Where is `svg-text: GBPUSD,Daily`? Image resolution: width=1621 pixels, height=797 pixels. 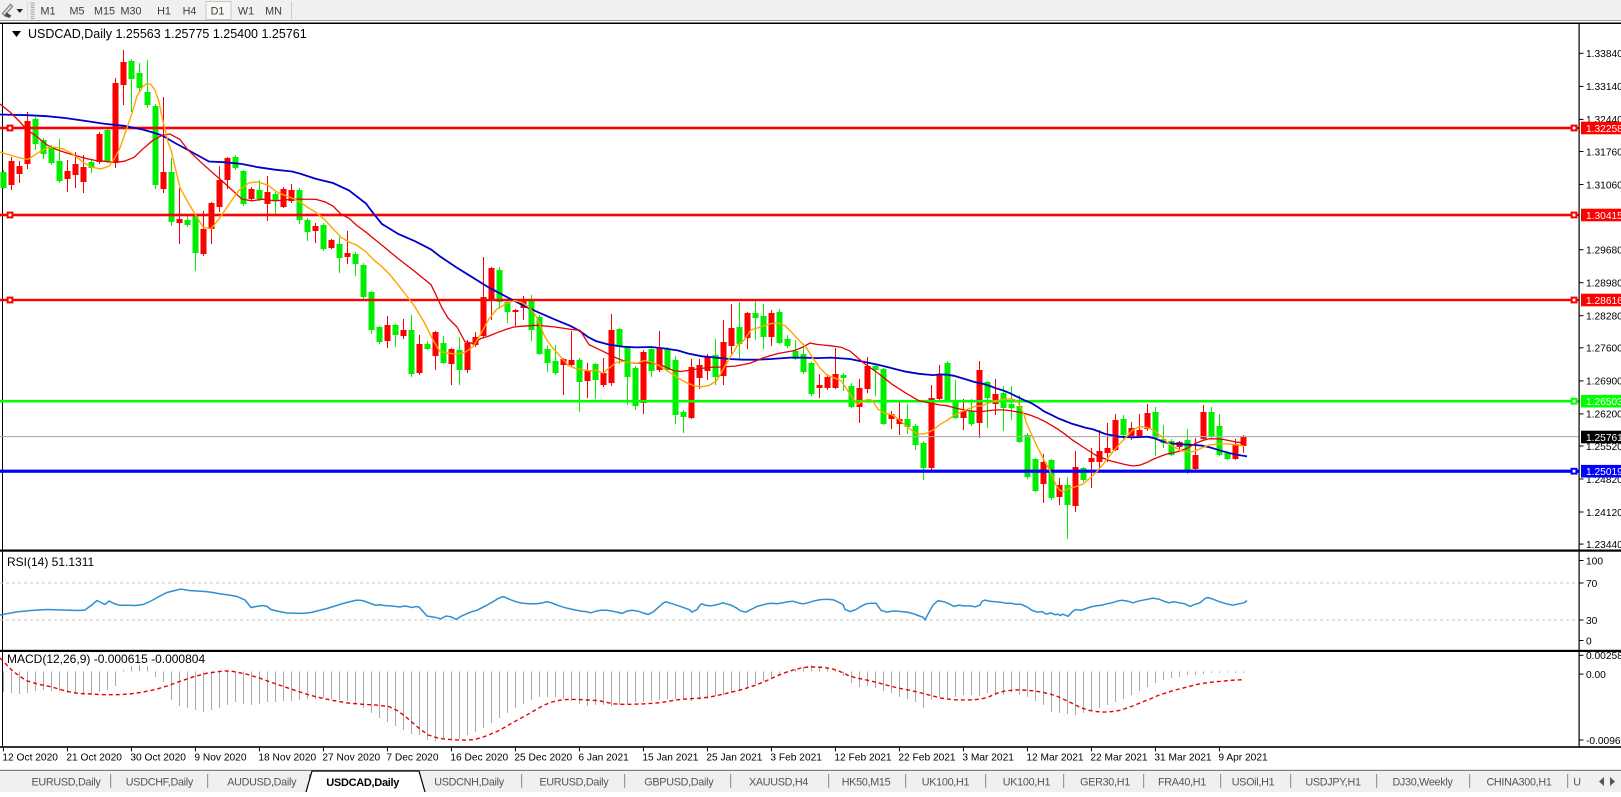
svg-text: GBPUSD,Daily is located at coordinates (679, 783).